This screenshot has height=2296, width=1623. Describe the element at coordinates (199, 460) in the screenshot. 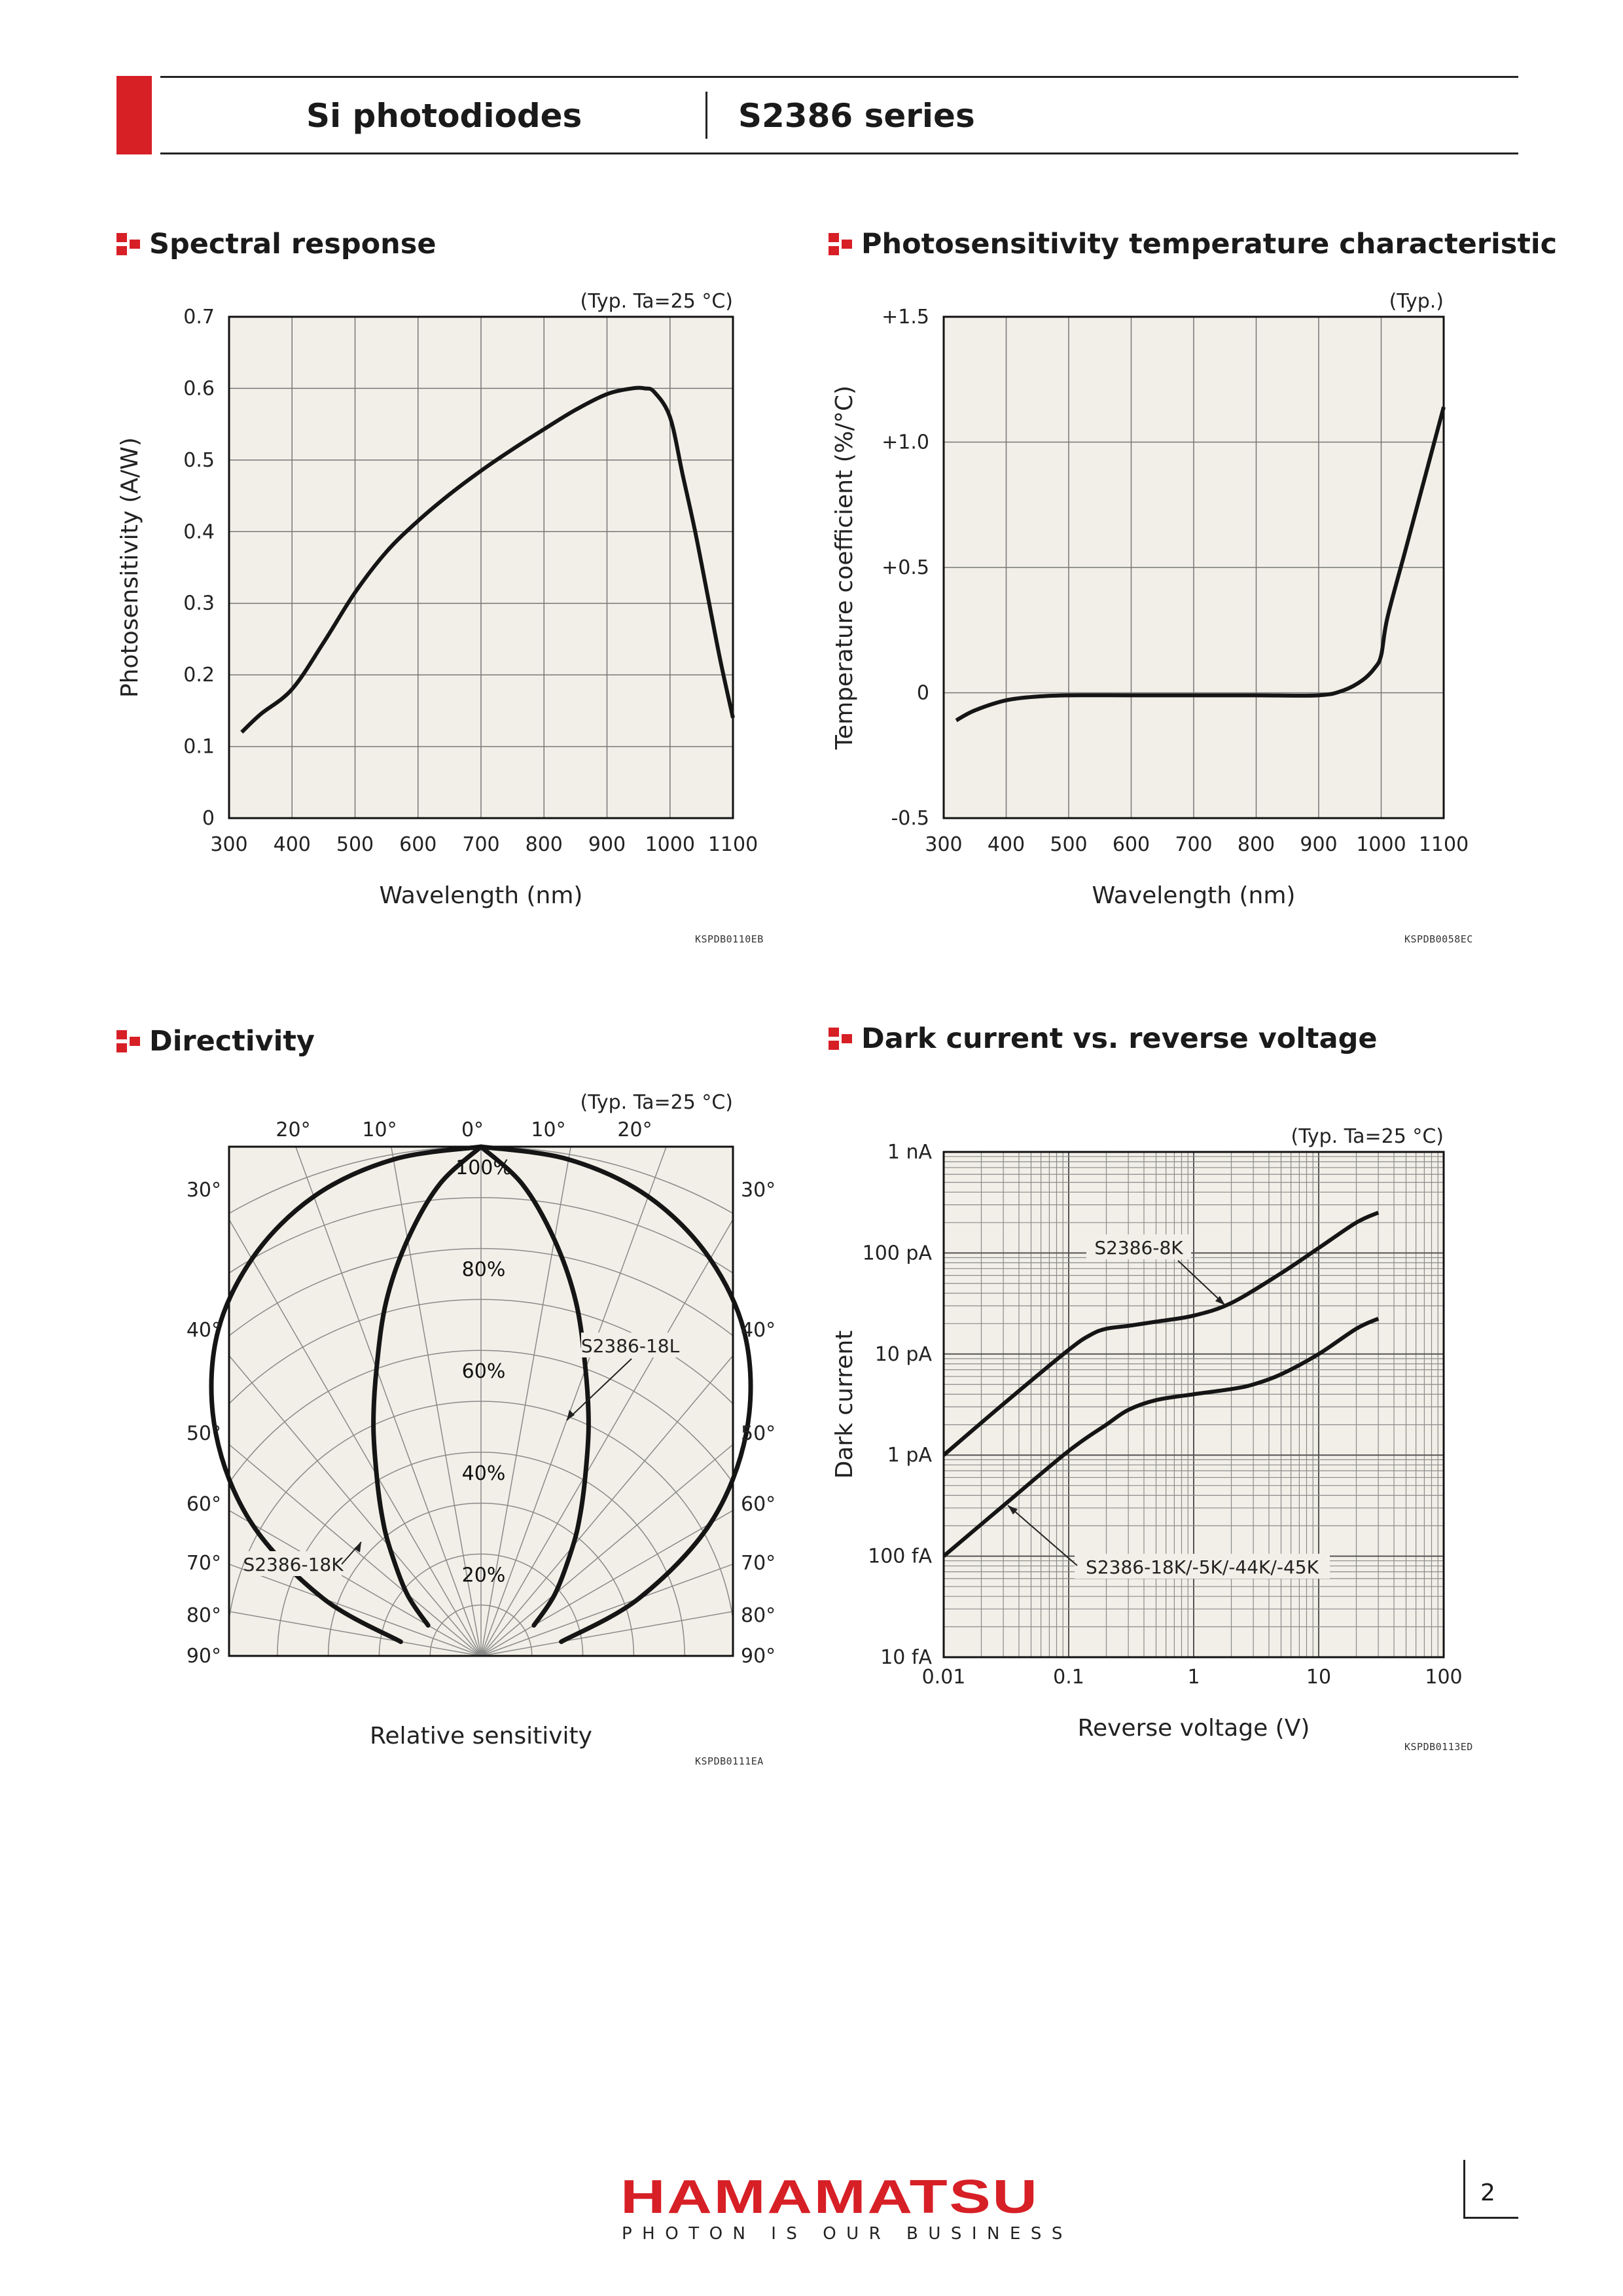

I see `y-tick-label: 0.5` at that location.